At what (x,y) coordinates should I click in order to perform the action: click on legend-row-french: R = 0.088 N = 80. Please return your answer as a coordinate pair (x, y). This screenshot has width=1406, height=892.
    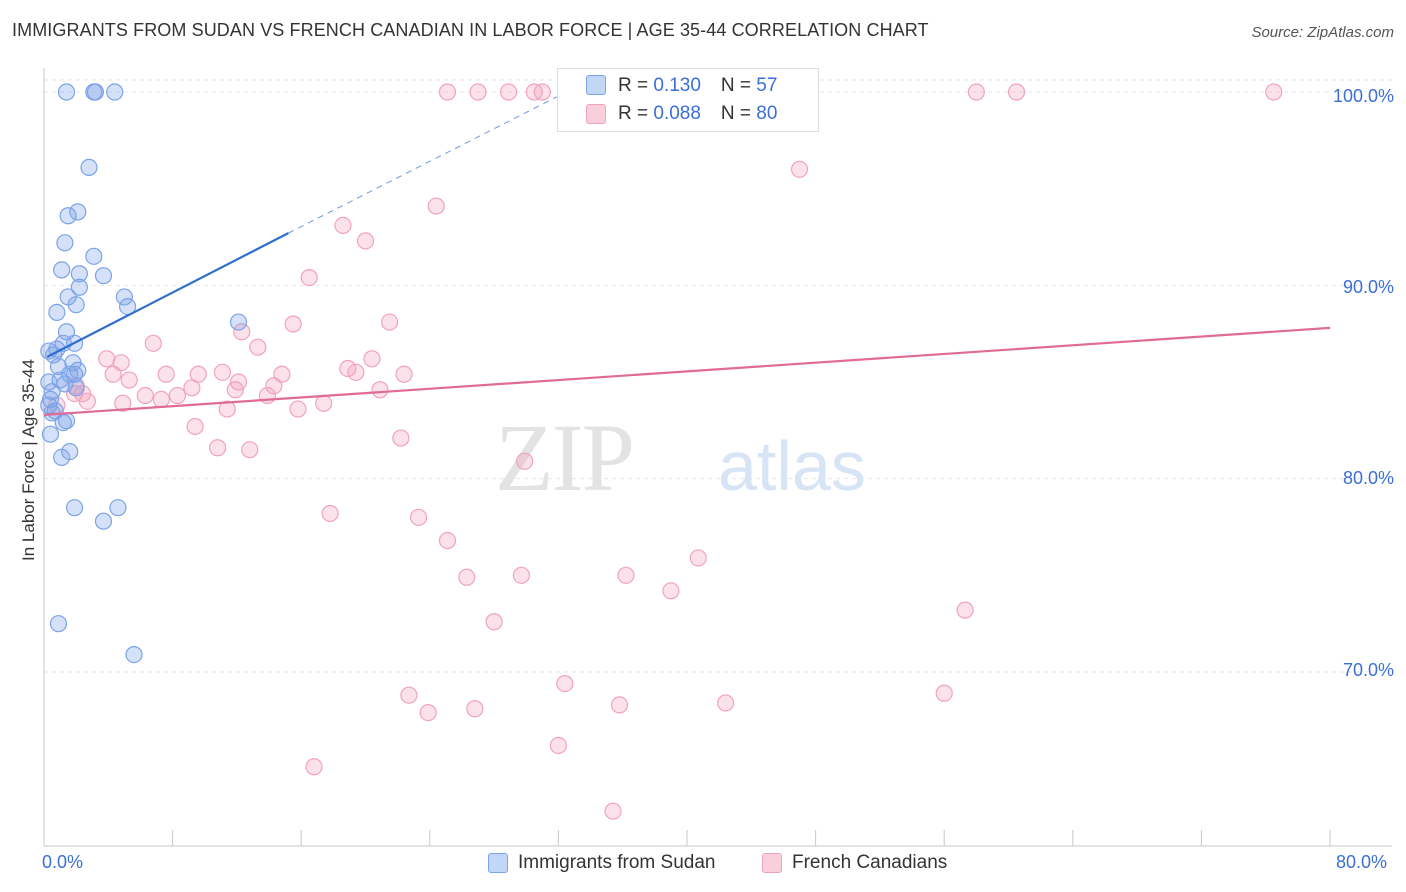
    Looking at the image, I should click on (697, 114).